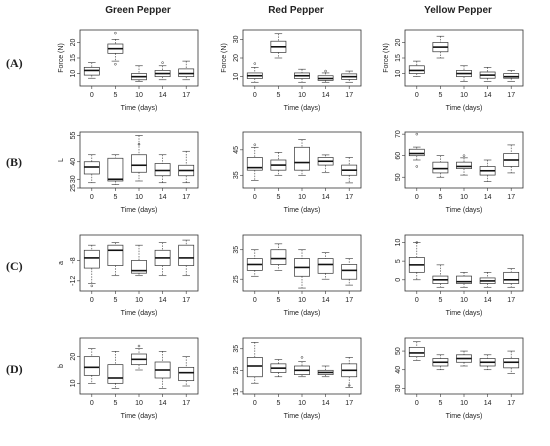 The width and height of the screenshot is (550, 446). What do you see at coordinates (14, 266) in the screenshot?
I see `row-label-c: (C)` at bounding box center [14, 266].